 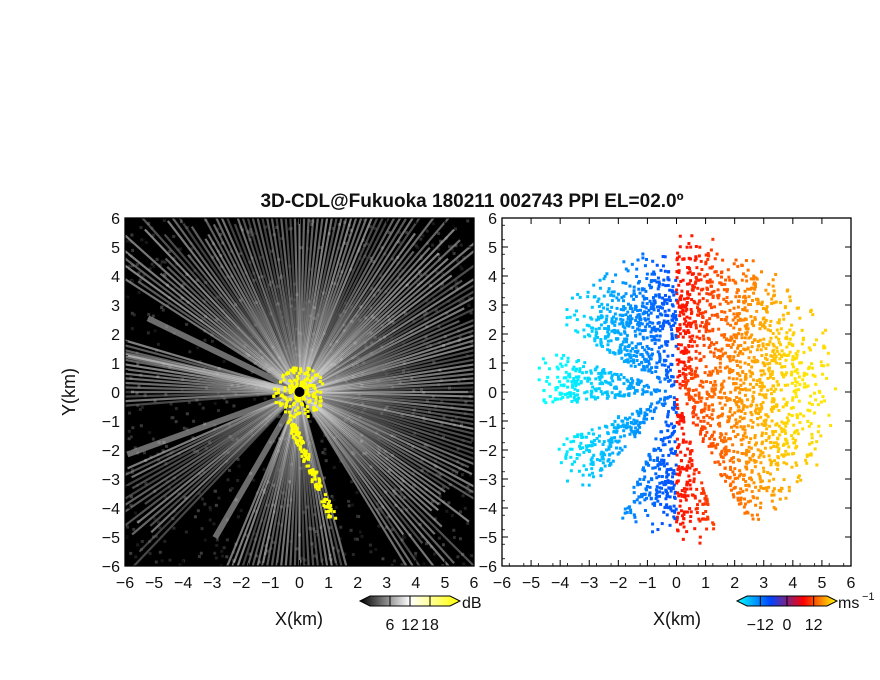 What do you see at coordinates (805, 612) in the screenshot?
I see `velocity-colorbar: −12 0 12 ms −1` at bounding box center [805, 612].